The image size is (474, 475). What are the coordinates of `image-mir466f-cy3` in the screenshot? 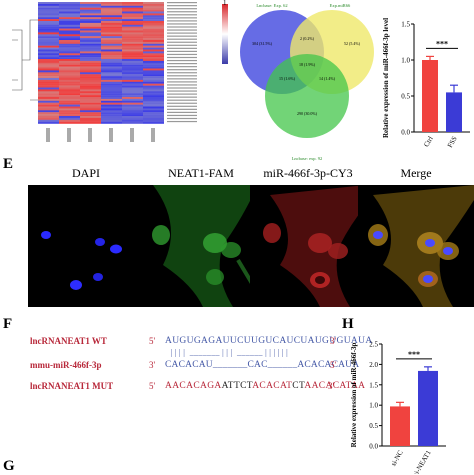 It's located at (308, 246).